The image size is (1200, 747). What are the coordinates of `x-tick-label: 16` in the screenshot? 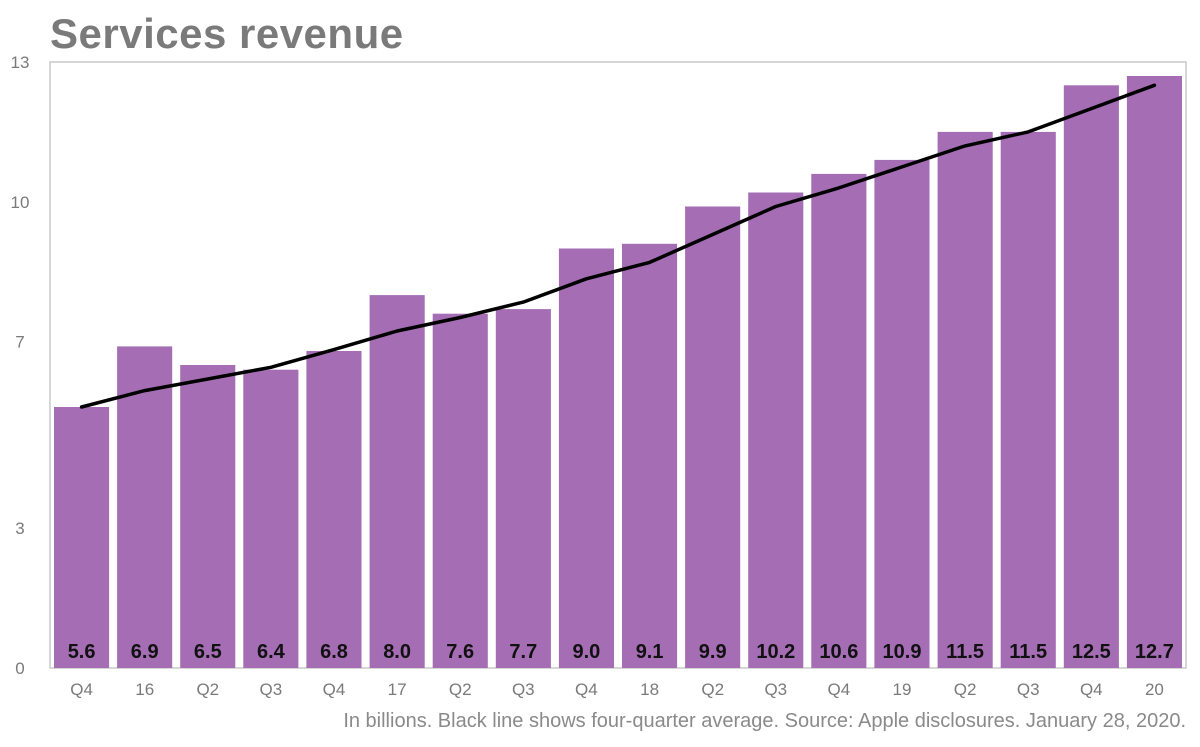 It's located at (144, 689).